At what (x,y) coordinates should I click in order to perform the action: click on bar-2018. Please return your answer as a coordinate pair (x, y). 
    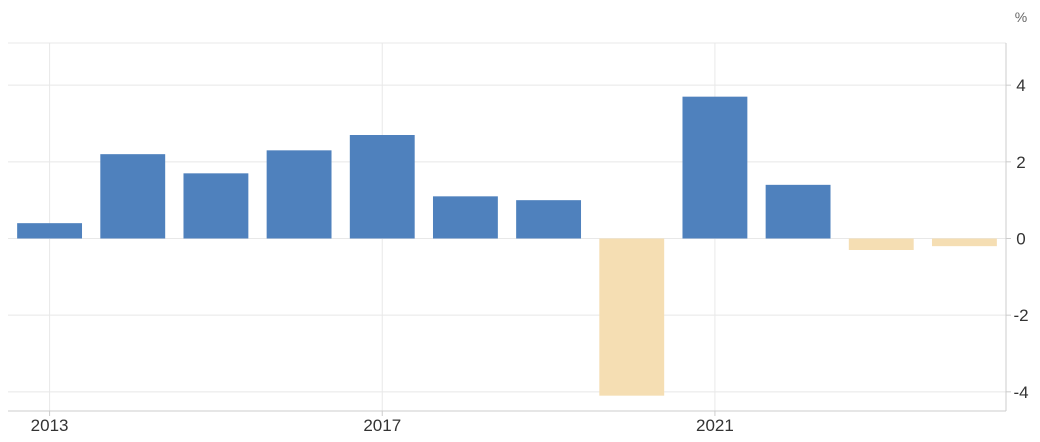
    Looking at the image, I should click on (465, 217).